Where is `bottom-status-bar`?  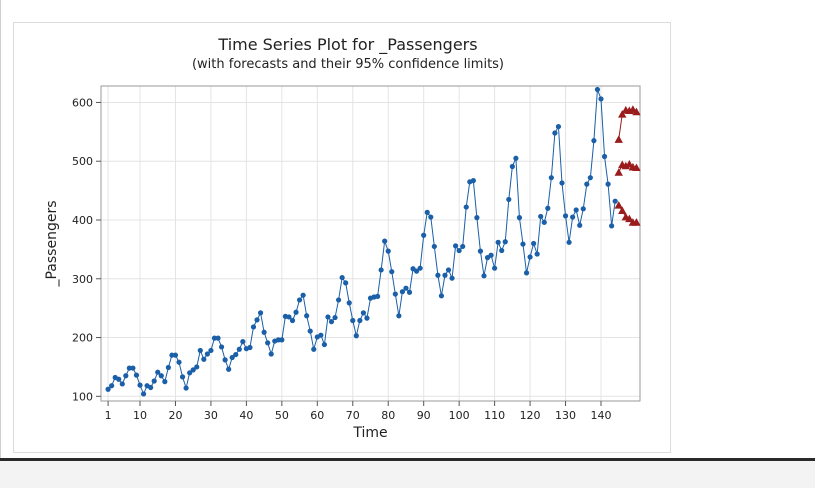
bottom-status-bar is located at coordinates (407, 473).